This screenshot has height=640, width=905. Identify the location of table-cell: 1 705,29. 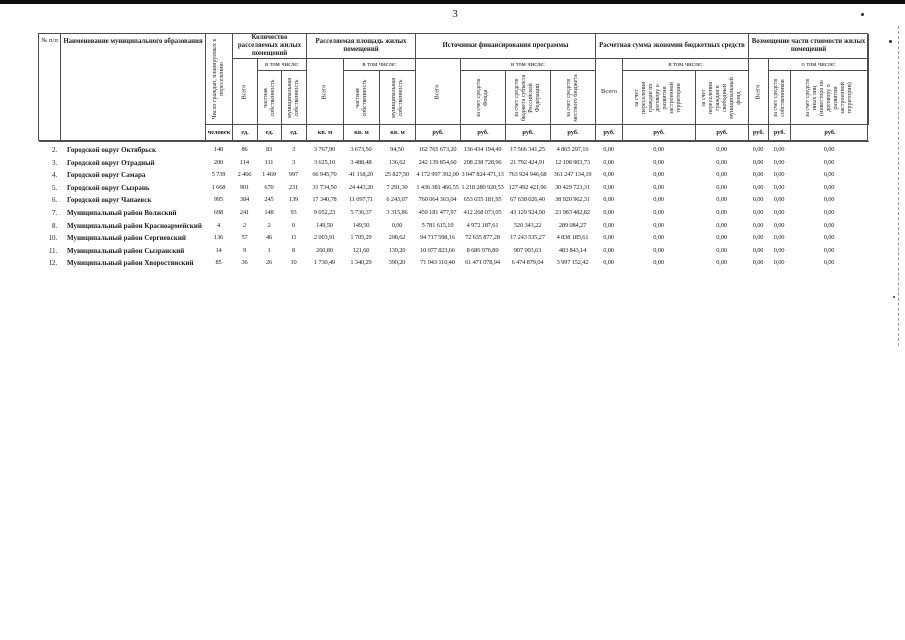
(361, 238).